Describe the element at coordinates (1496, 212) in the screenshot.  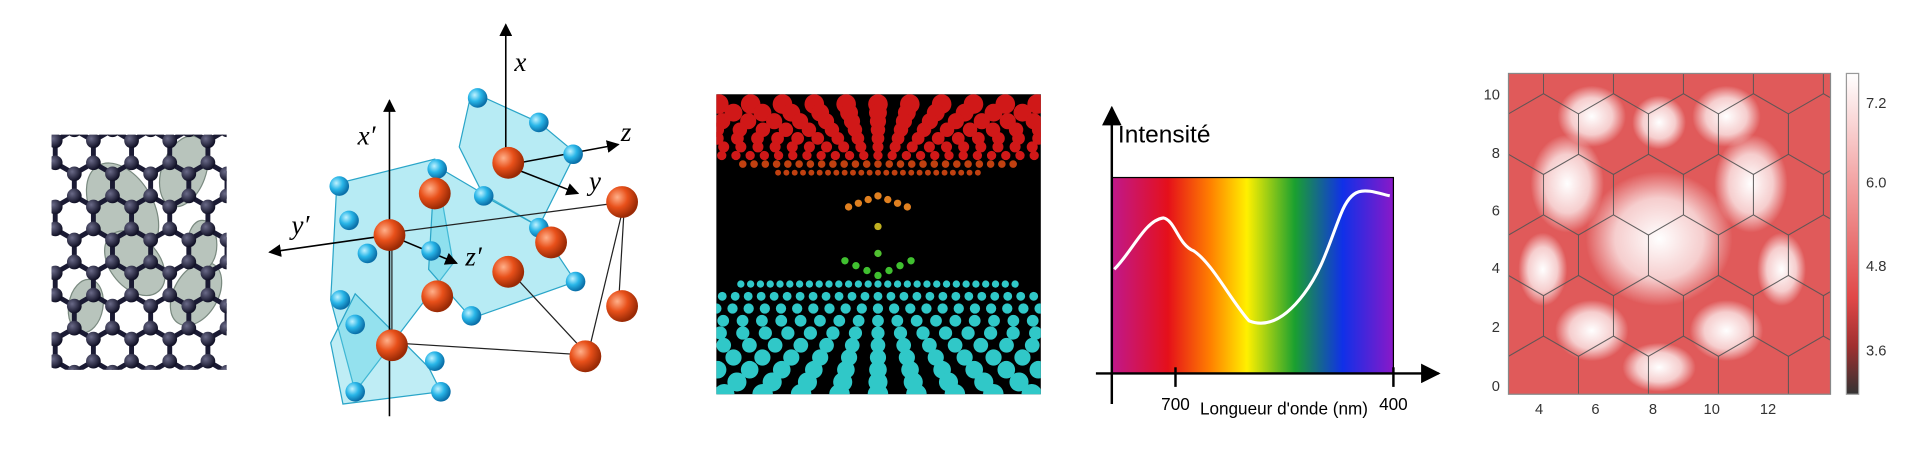
I see `y-tick-label: 6` at that location.